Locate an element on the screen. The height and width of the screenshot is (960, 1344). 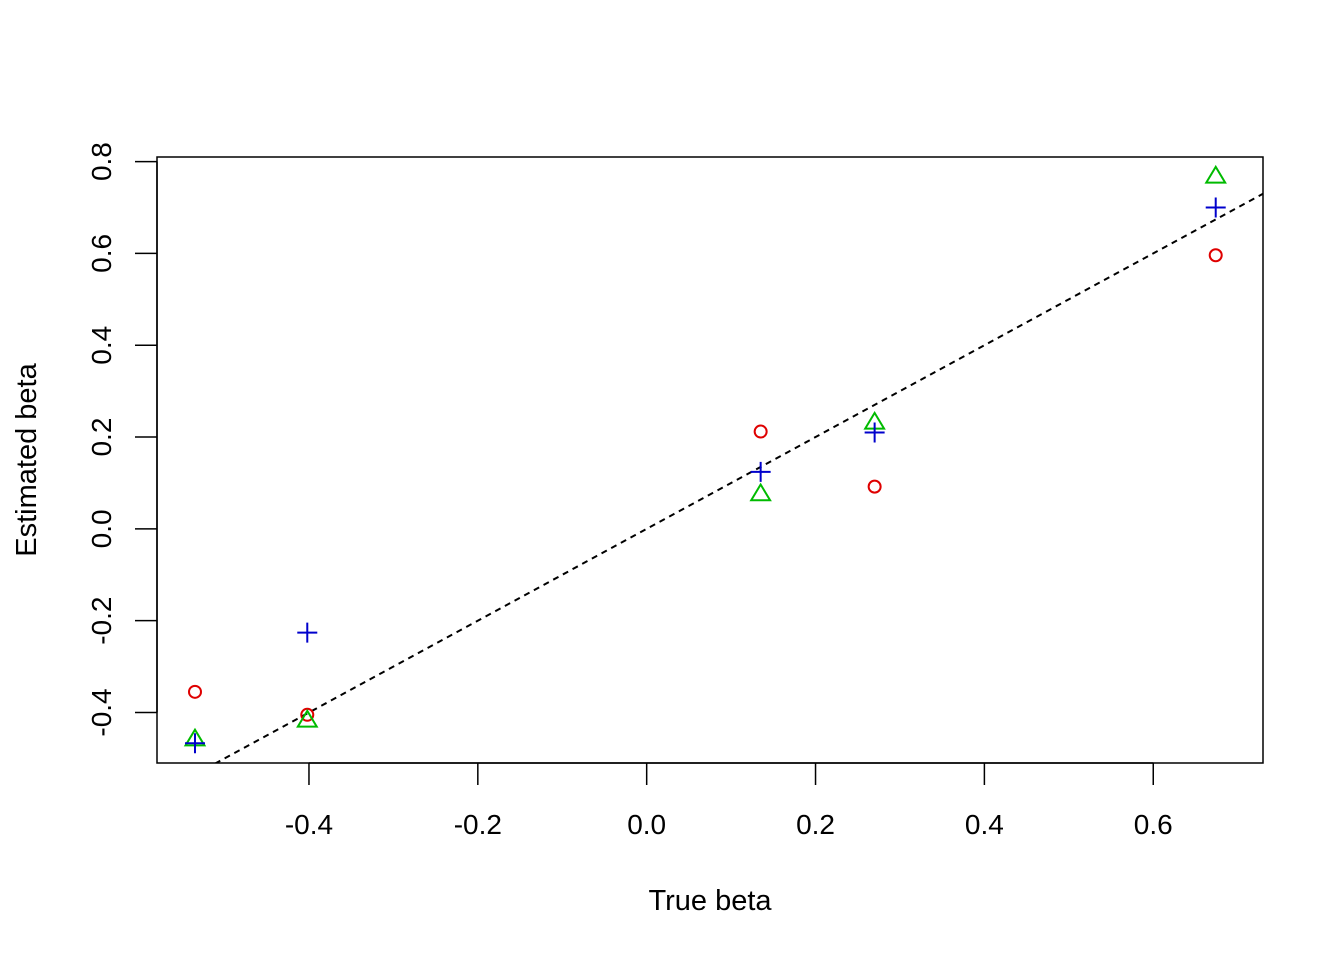
y-axis-label: Estimated beta is located at coordinates (27, 459).